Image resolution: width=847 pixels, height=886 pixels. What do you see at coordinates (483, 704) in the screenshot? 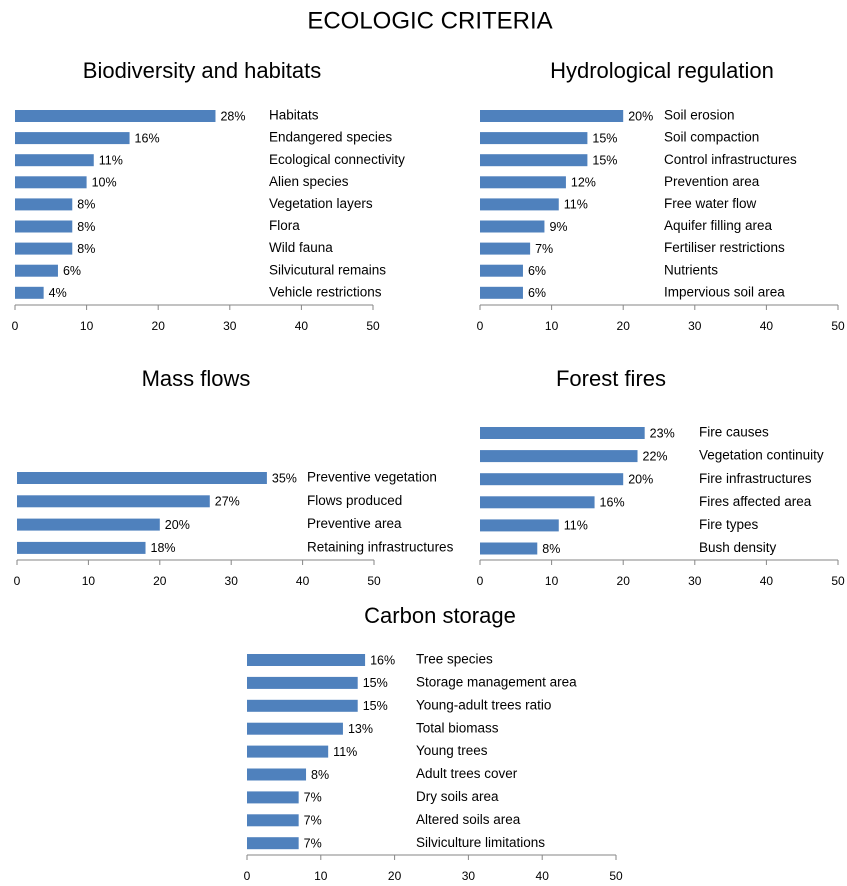
I see `category-label: Young-adult trees ratio` at bounding box center [483, 704].